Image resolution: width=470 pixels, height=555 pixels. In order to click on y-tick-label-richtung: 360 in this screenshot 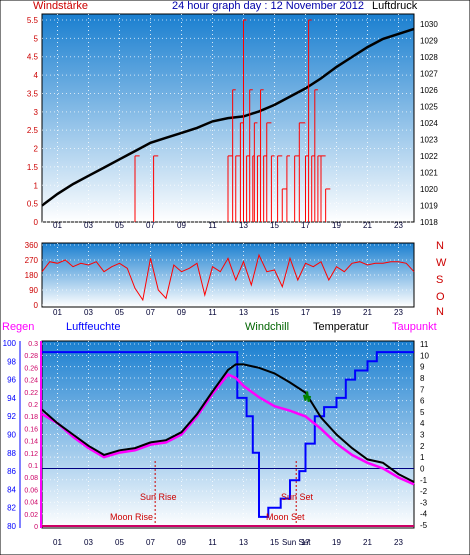, I will do `click(32, 245)`.